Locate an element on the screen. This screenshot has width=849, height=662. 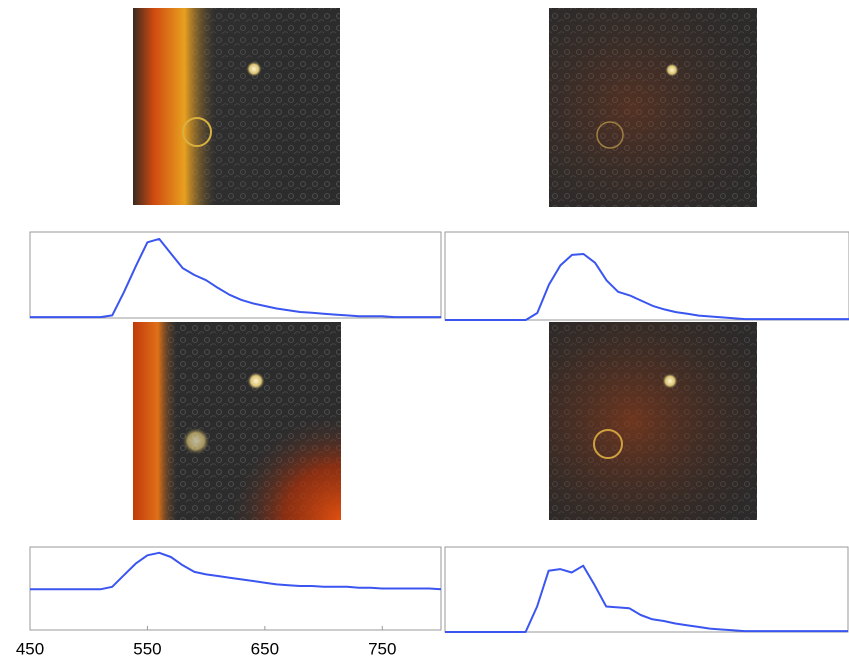
x-tick-label: 450 is located at coordinates (30, 648).